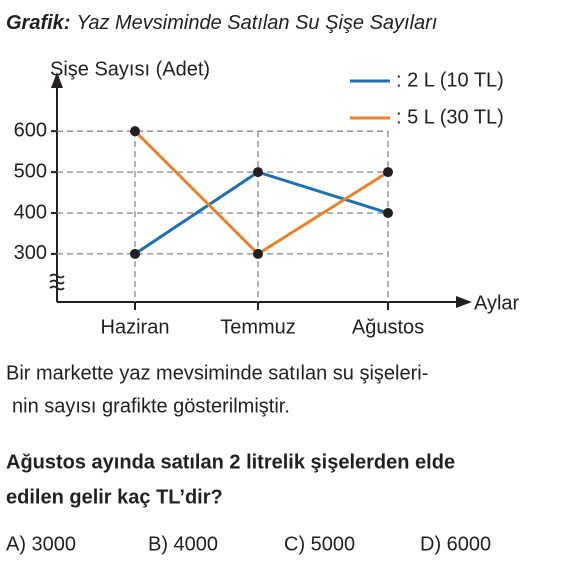 The height and width of the screenshot is (565, 573). What do you see at coordinates (135, 327) in the screenshot?
I see `x-tick-label: Haziran` at bounding box center [135, 327].